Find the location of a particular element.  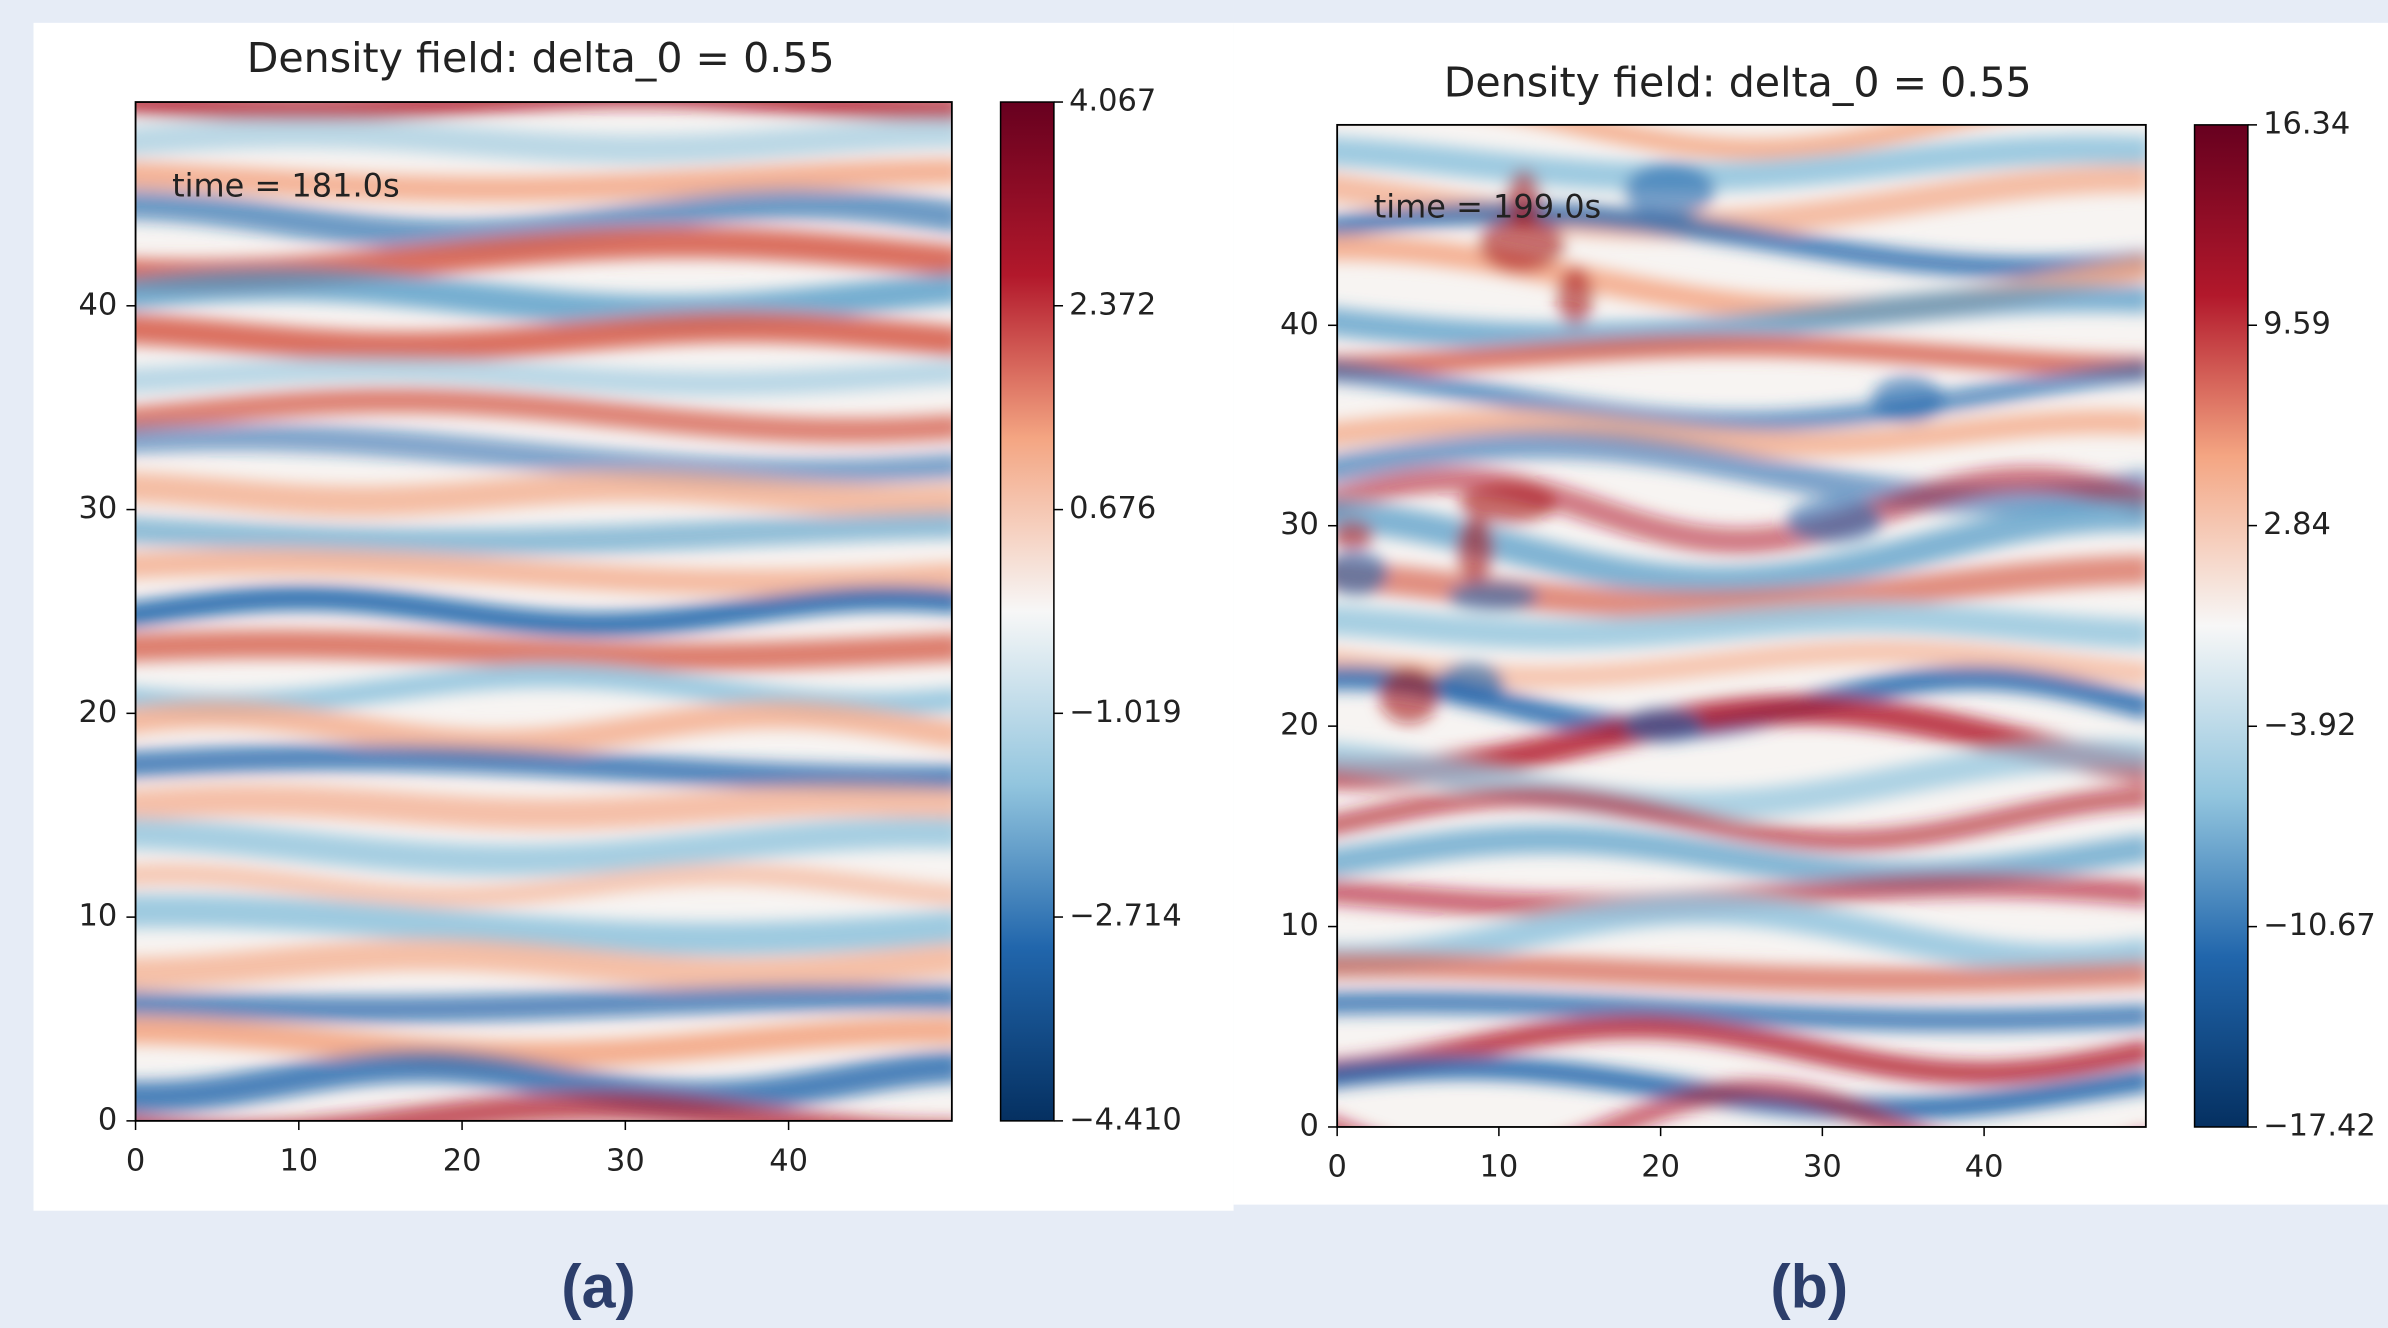

colorbar-tick-label: −17.42 is located at coordinates (2319, 1125).